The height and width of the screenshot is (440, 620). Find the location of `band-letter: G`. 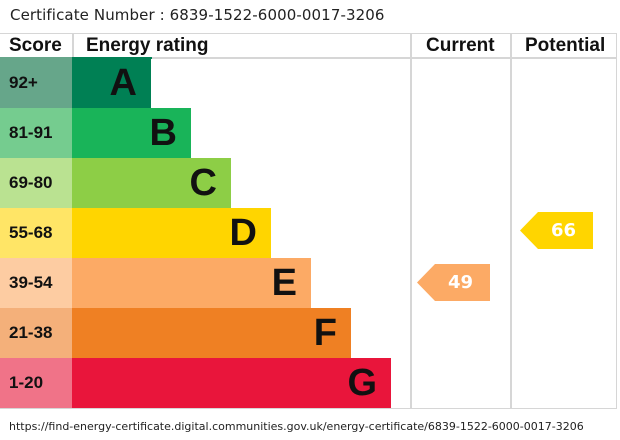

band-letter: G is located at coordinates (362, 382).